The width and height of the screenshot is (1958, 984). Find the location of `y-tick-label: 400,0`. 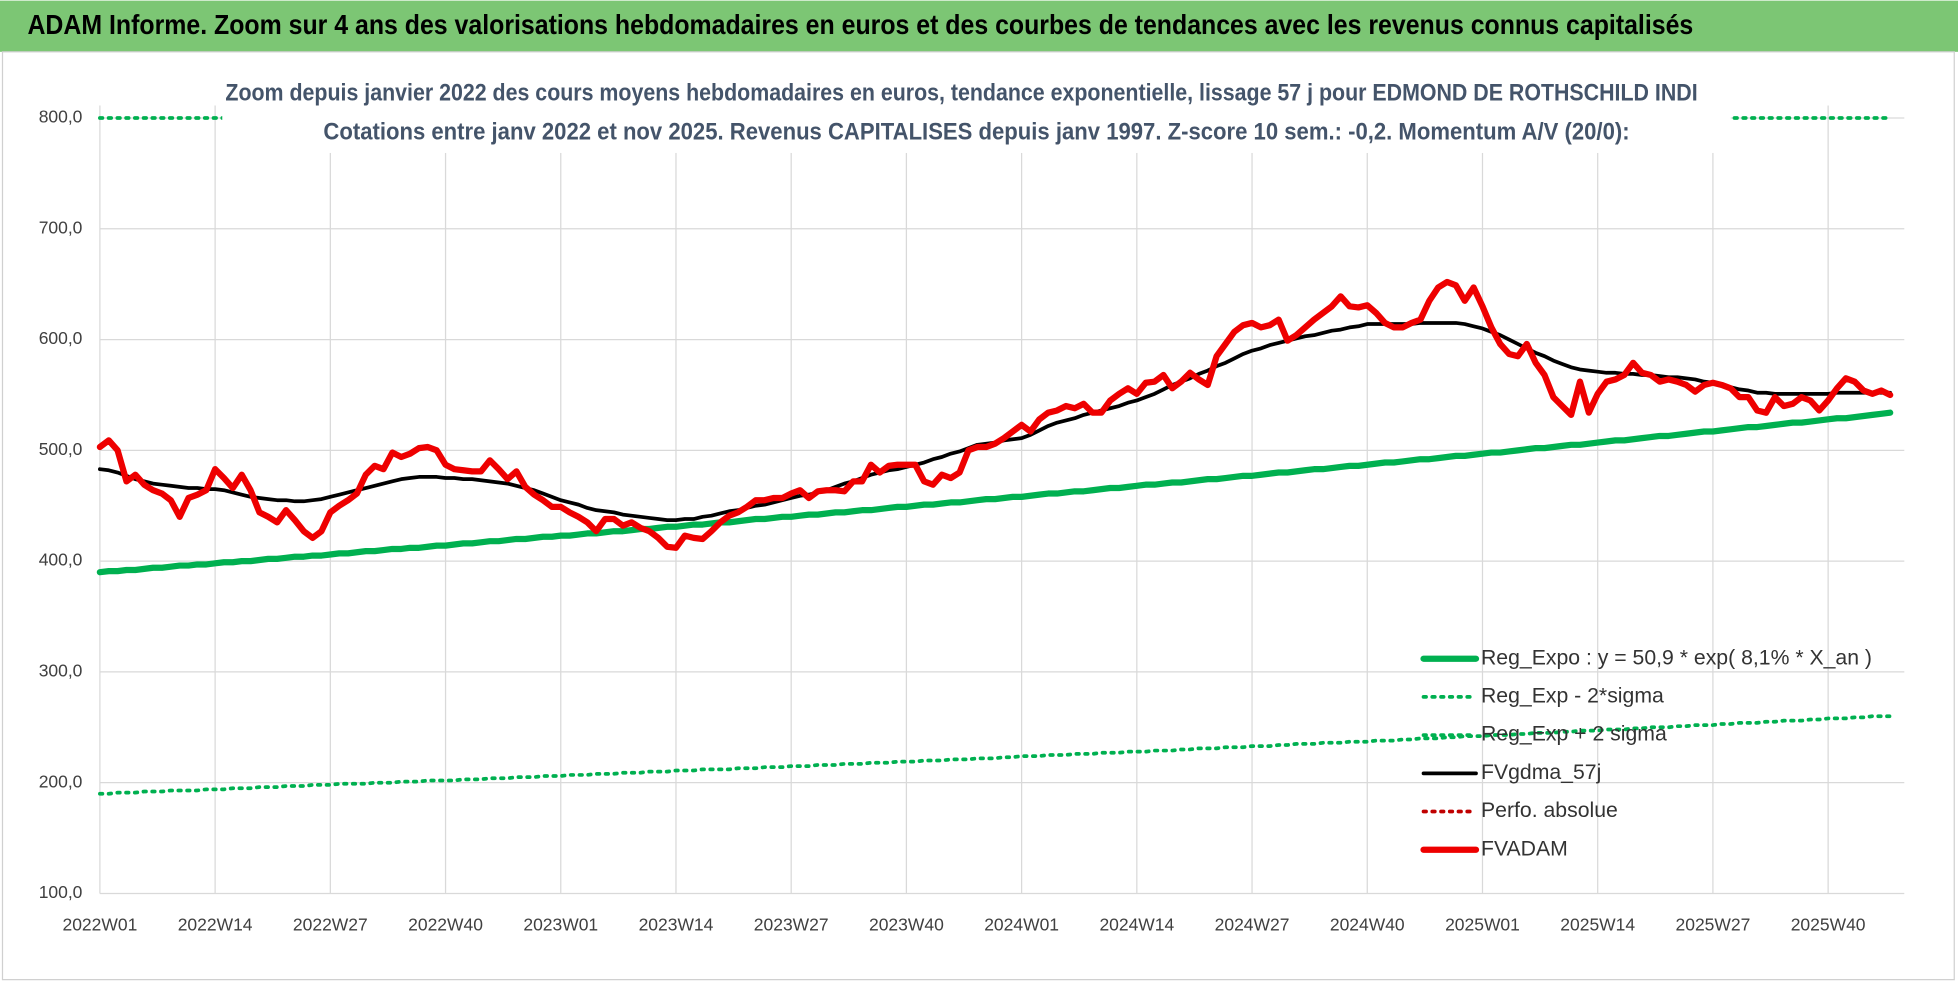

y-tick-label: 400,0 is located at coordinates (61, 560).